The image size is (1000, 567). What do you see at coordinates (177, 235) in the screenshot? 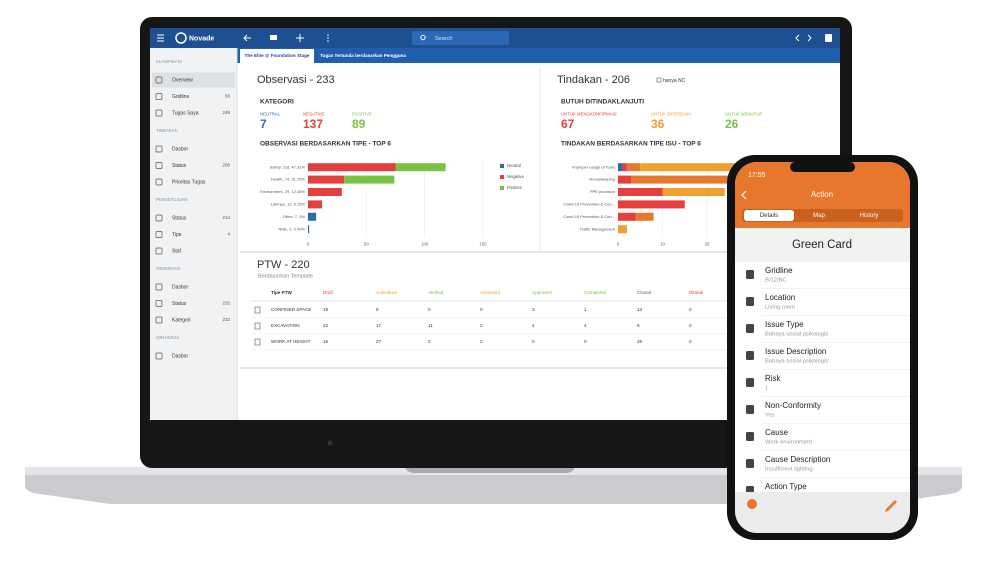
I see `sidebar-item: Tipe` at bounding box center [177, 235].